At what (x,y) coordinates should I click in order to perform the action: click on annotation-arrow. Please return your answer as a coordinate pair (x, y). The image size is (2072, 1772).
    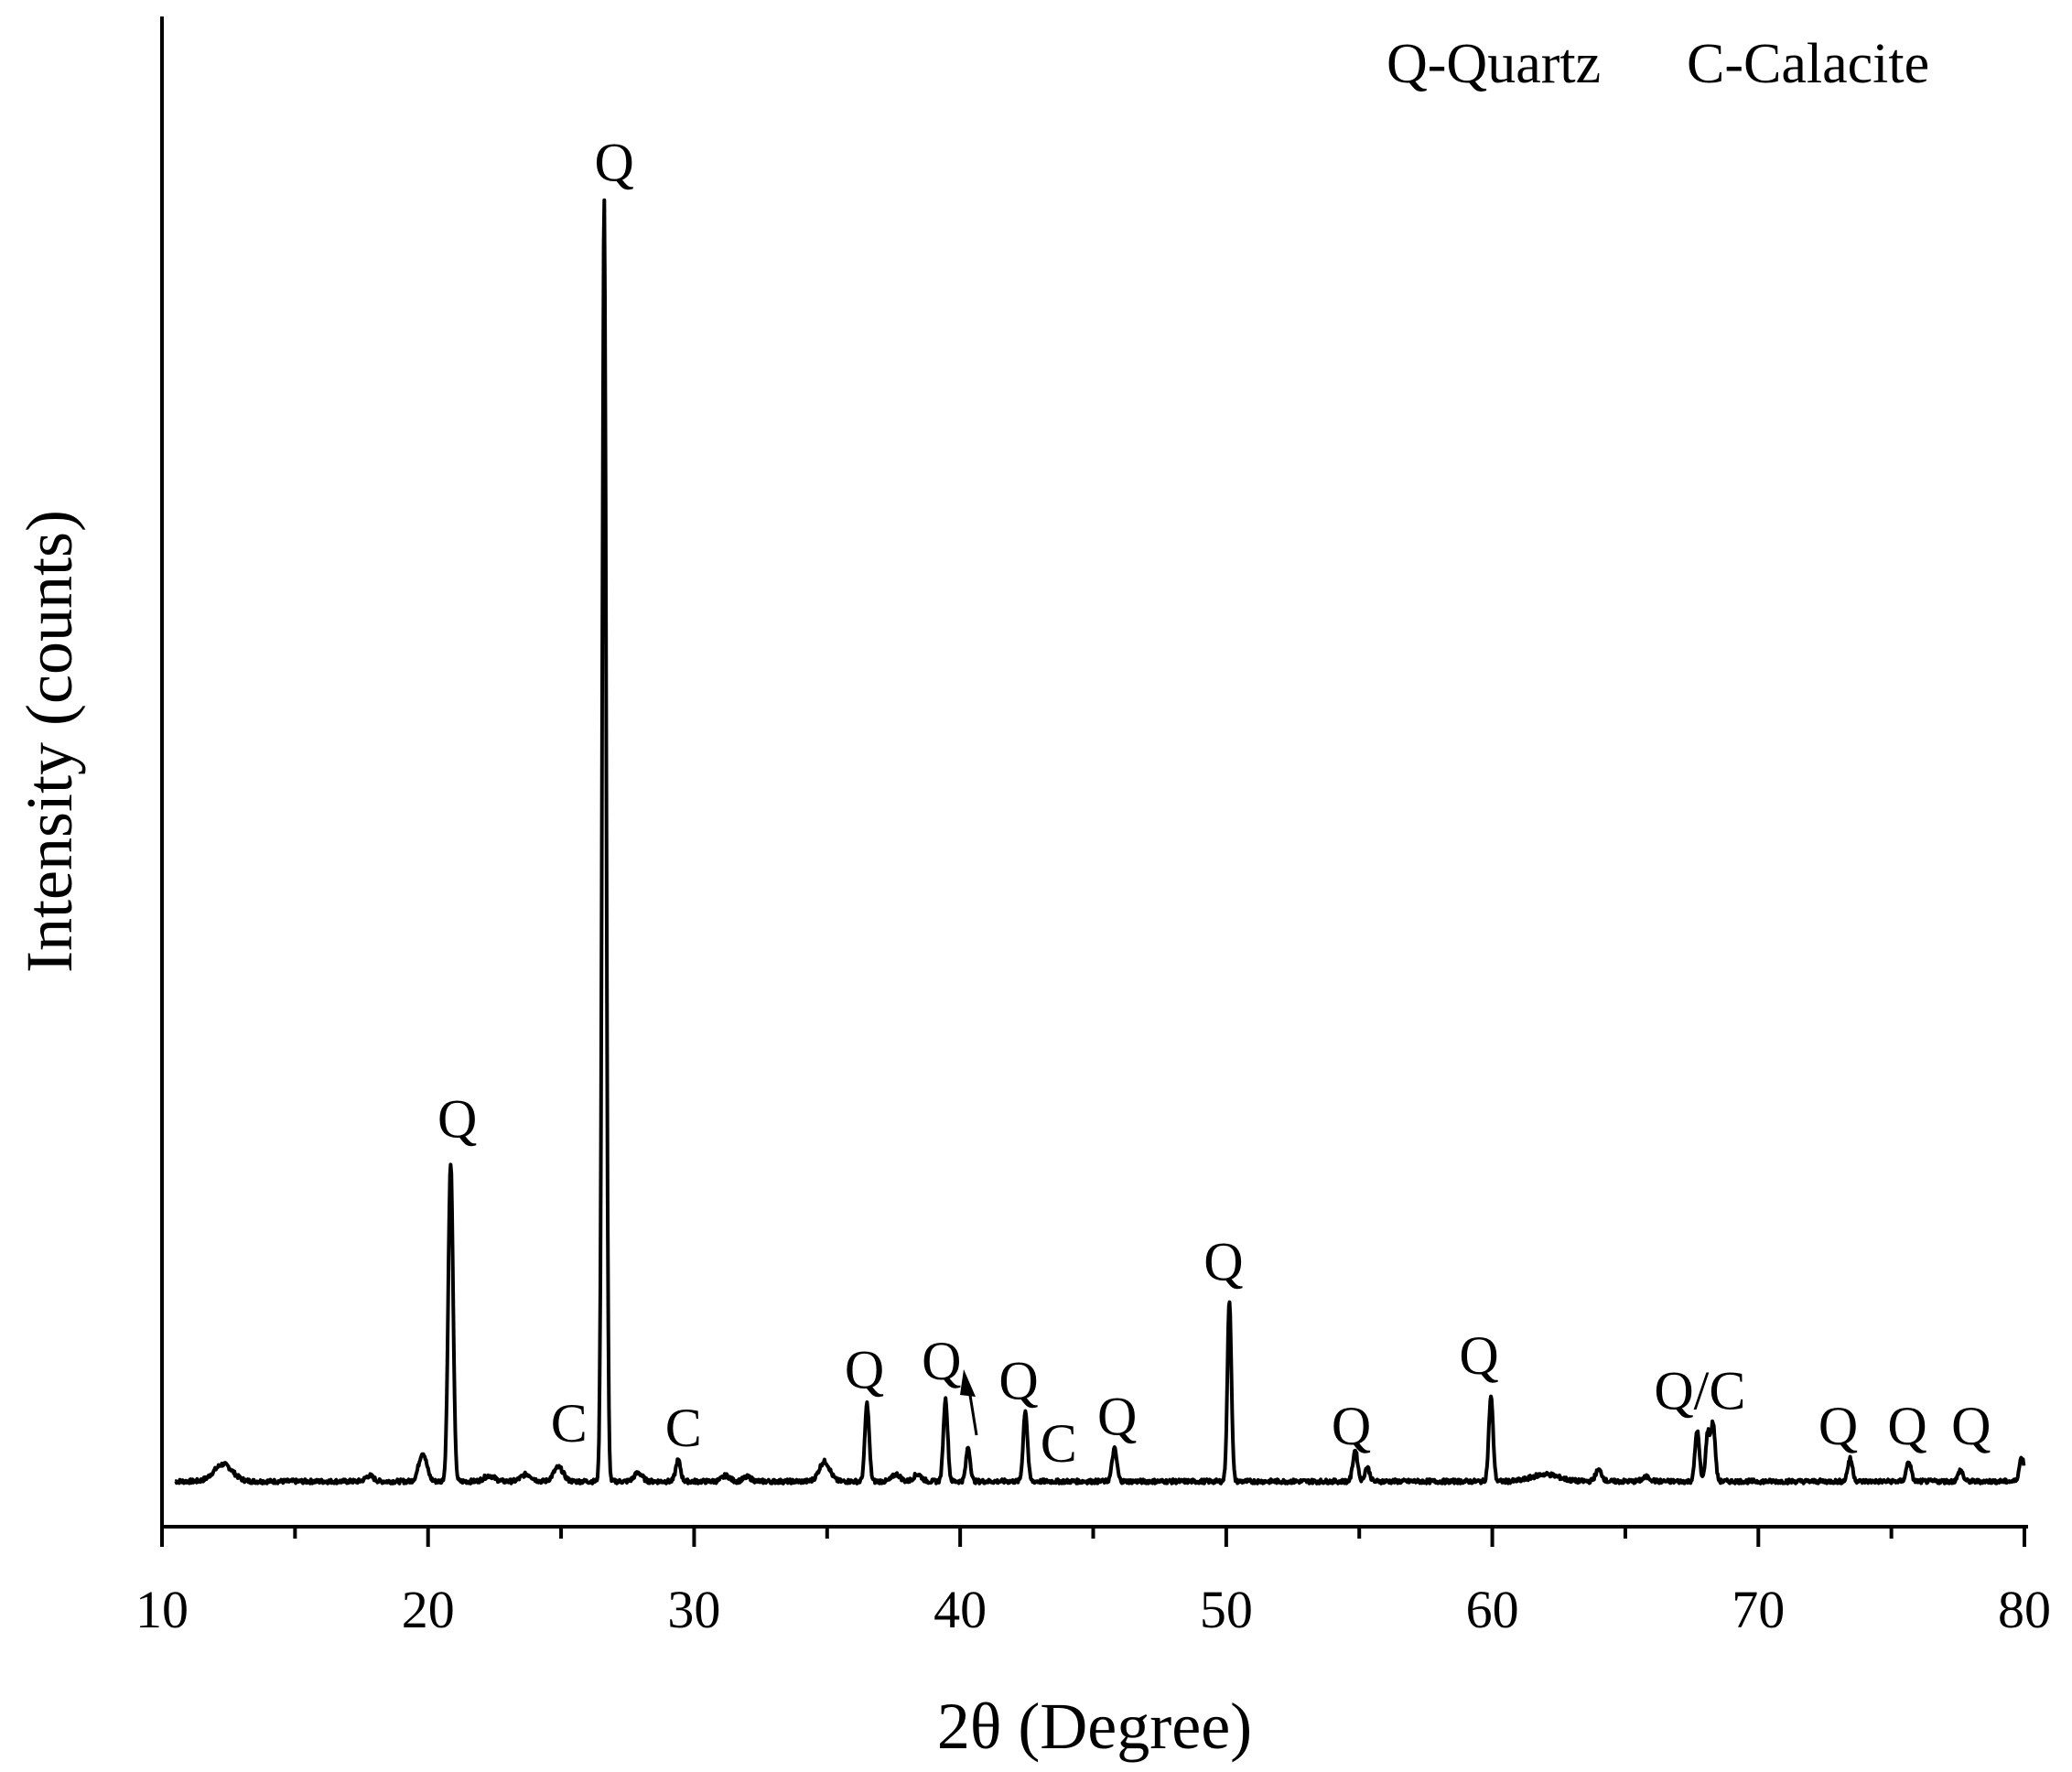
    Looking at the image, I should click on (969, 1402).